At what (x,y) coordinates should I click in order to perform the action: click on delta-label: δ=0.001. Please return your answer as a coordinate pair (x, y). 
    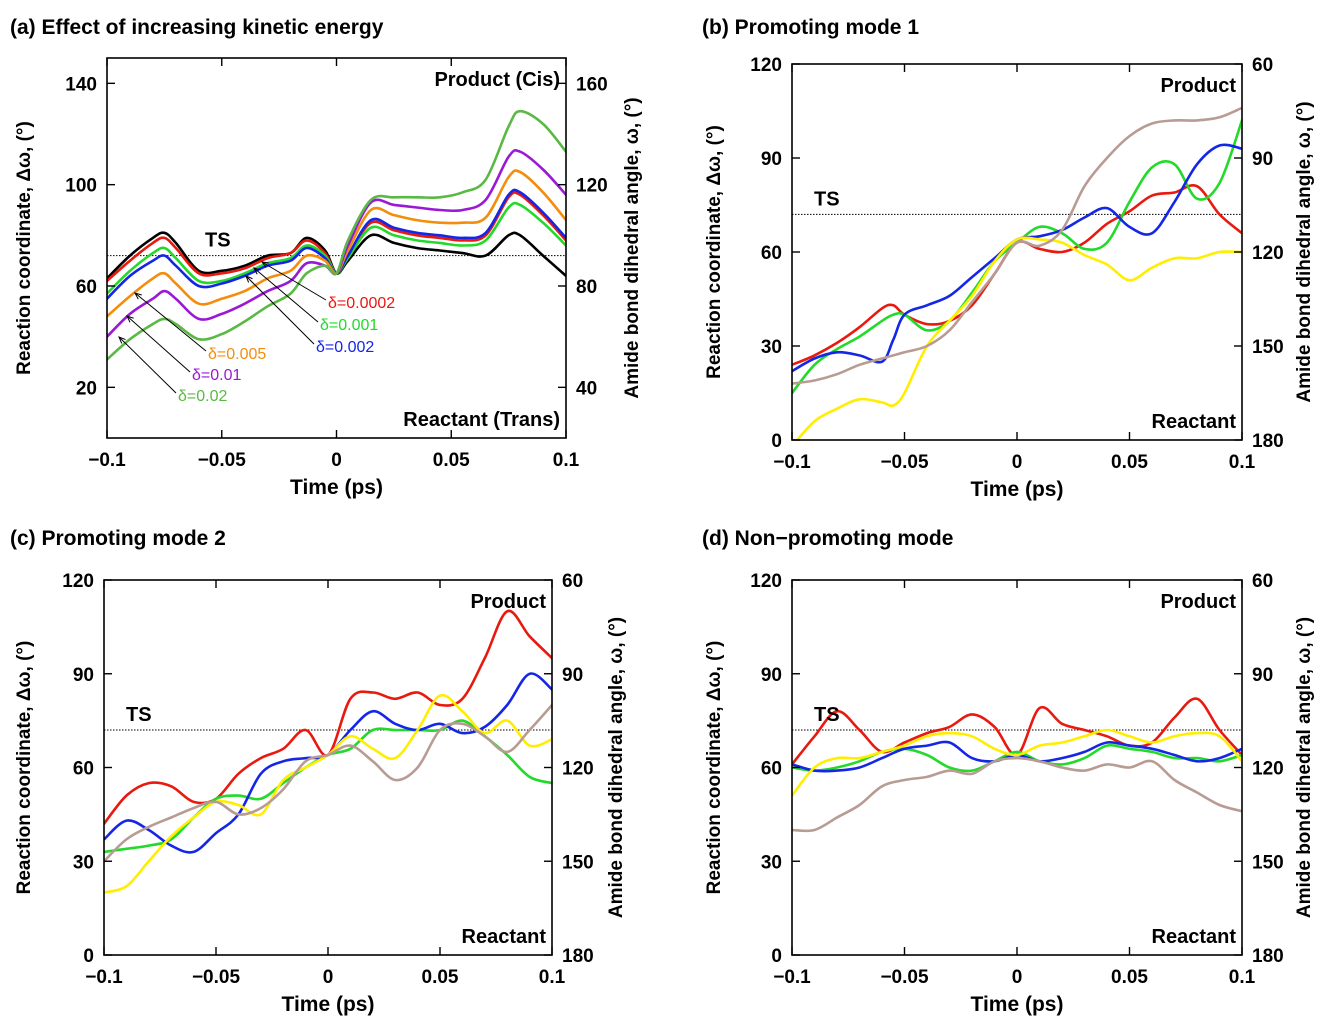
    Looking at the image, I should click on (349, 325).